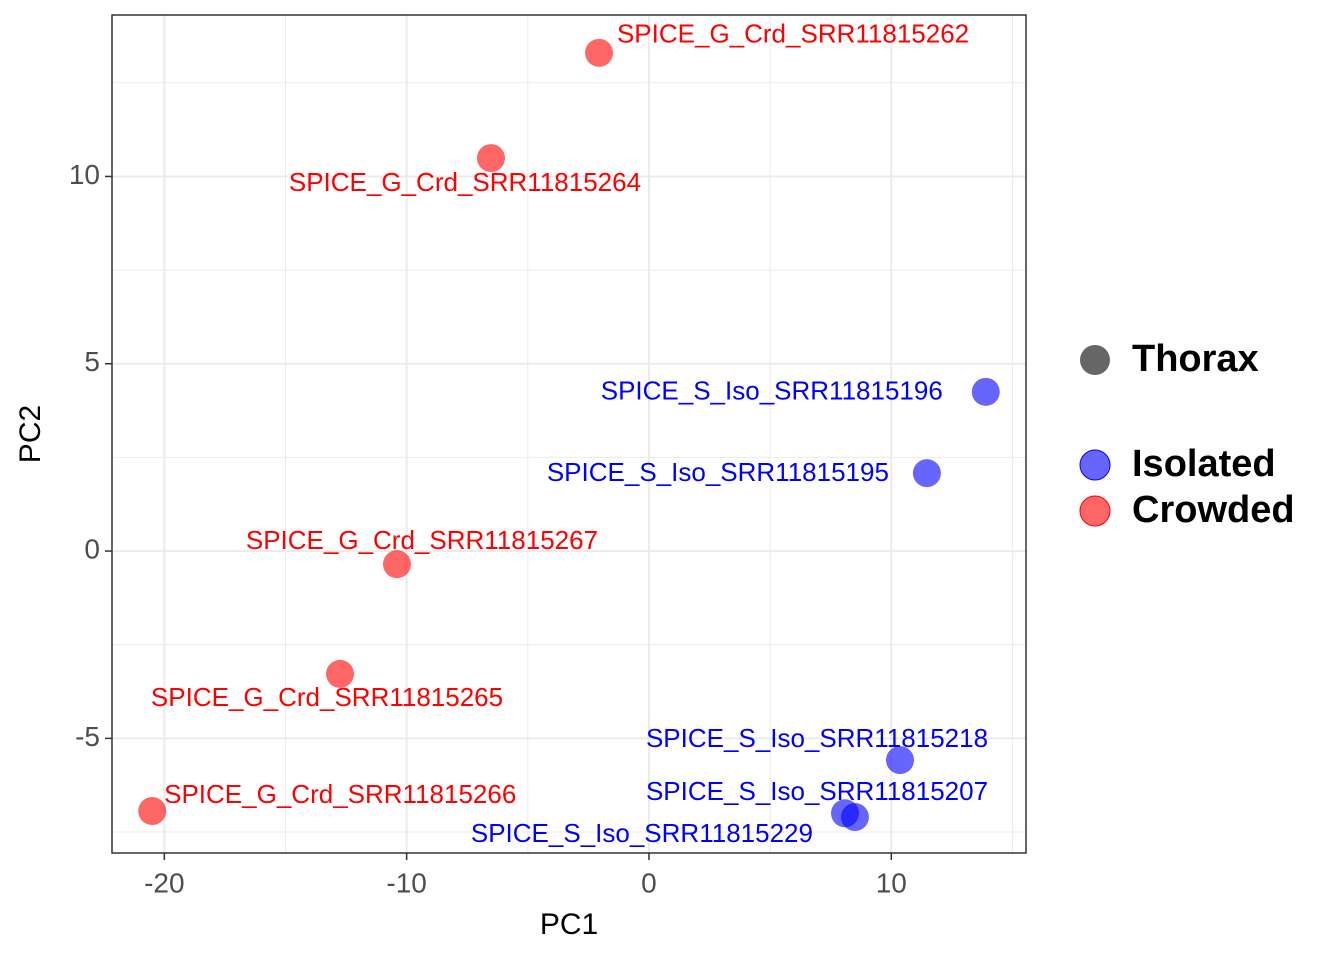 Image resolution: width=1344 pixels, height=960 pixels. What do you see at coordinates (327, 697) in the screenshot?
I see `point-label: SPICE_G_Crd_SRR11815265` at bounding box center [327, 697].